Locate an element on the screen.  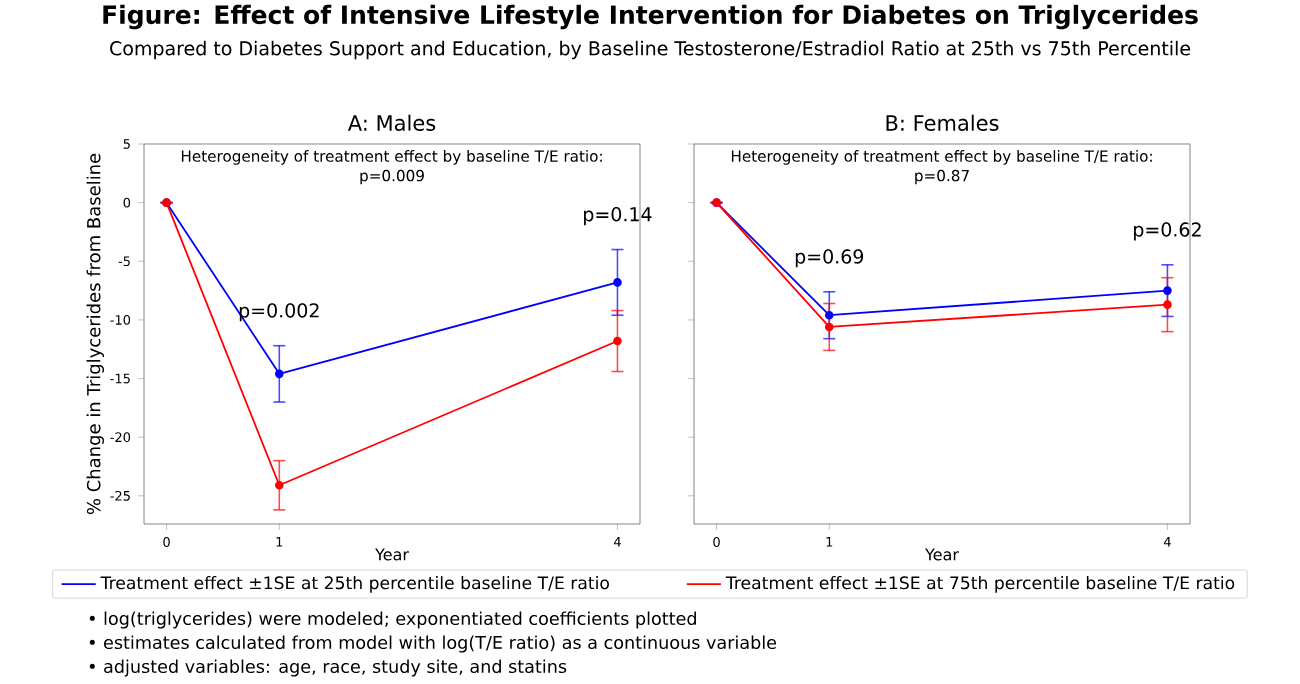
text: Figure: Effect of Intensive Lifestyle Intervention for Diabetes on Triglycerides is located at coordinates (650, 17).